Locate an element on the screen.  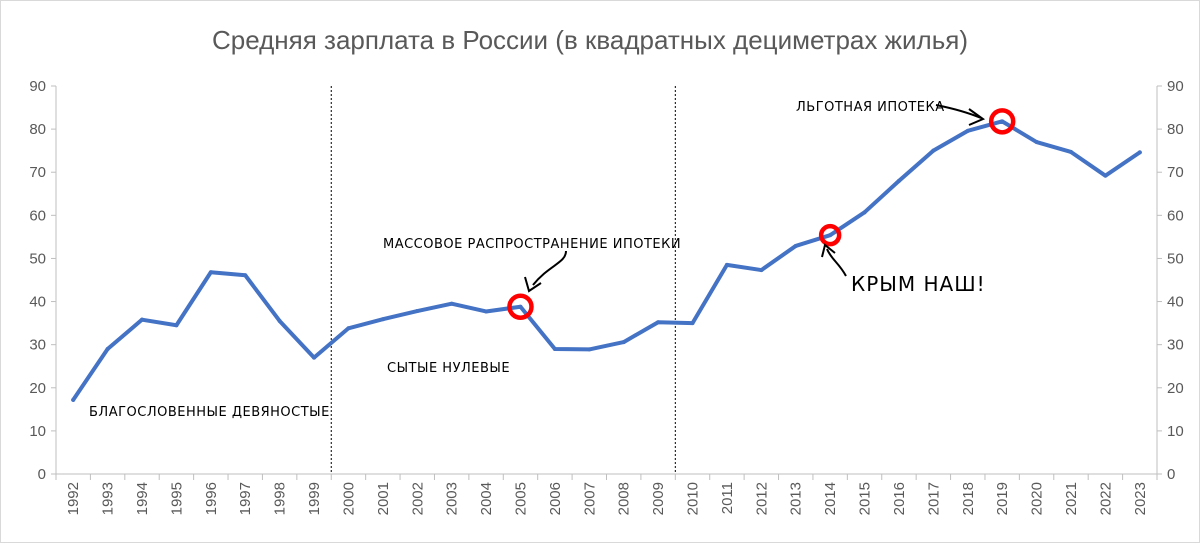
annotation-nineties: БЛАГОСЛОВЕННЫЕ ДЕВЯНОСТЫЕ is located at coordinates (209, 412).